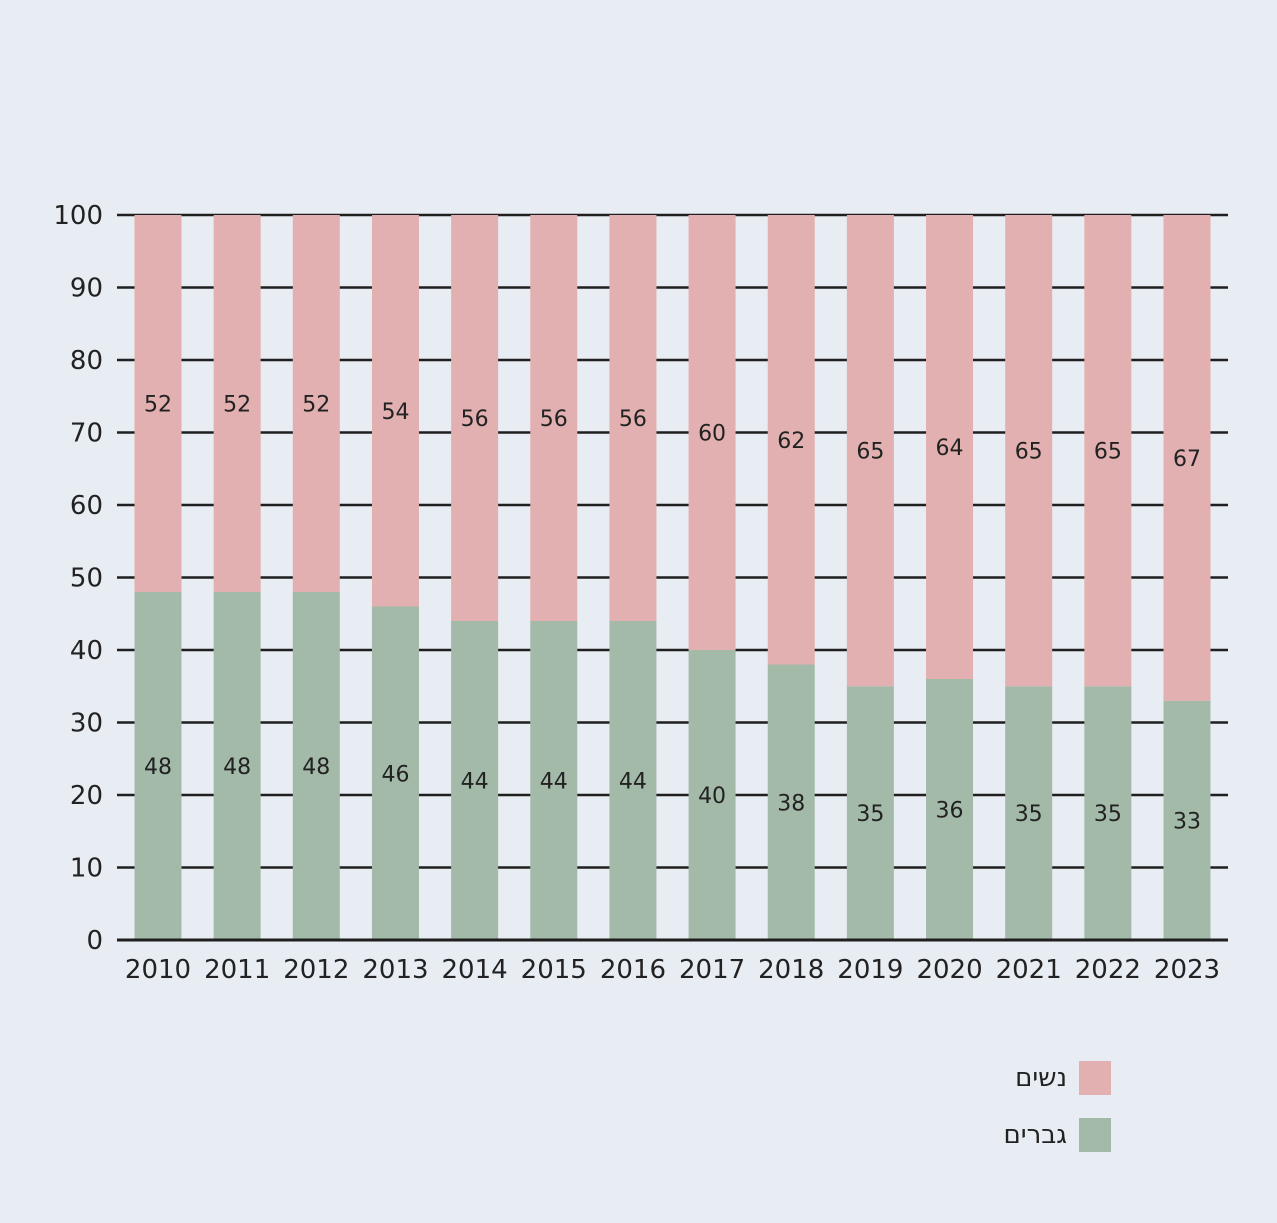 This screenshot has height=1223, width=1277. I want to click on bar-value-label: 33, so click(1187, 821).